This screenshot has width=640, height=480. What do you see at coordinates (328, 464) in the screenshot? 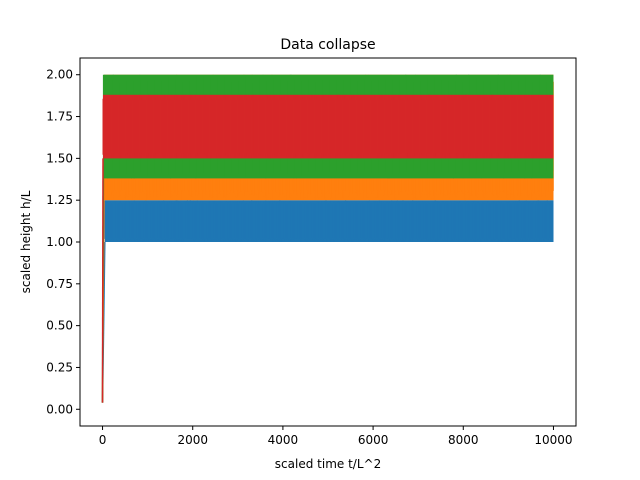
I see `x-axis-title: scaled time t/L^2` at bounding box center [328, 464].